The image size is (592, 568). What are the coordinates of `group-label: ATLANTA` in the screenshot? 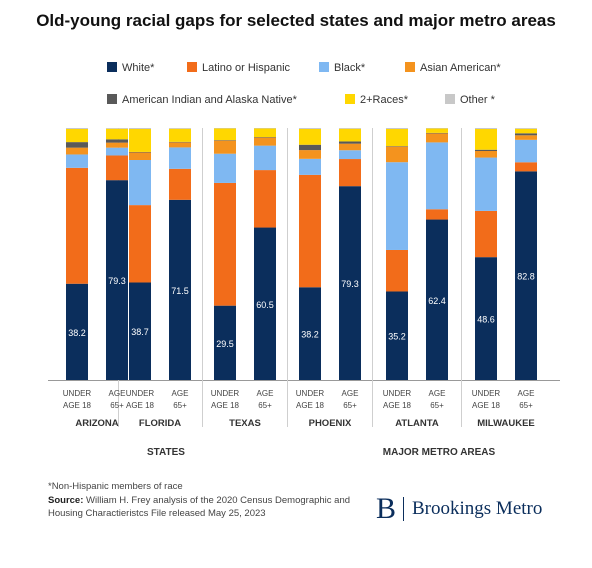 It's located at (417, 423).